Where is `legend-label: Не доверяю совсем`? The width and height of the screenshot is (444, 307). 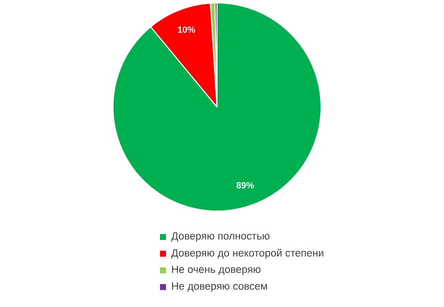 legend-label: Не доверяю совсем is located at coordinates (219, 287).